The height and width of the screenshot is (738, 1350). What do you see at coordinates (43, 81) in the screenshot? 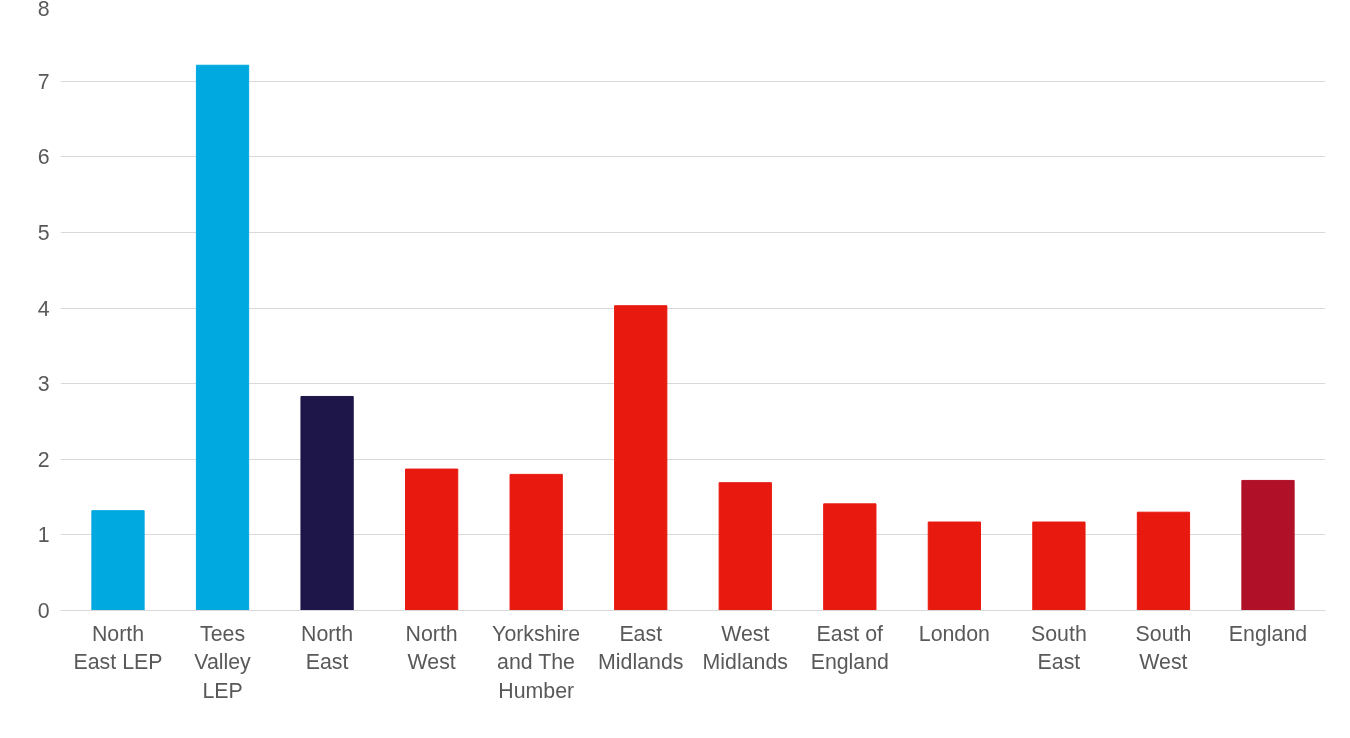
I see `y-tick-label: 7` at bounding box center [43, 81].